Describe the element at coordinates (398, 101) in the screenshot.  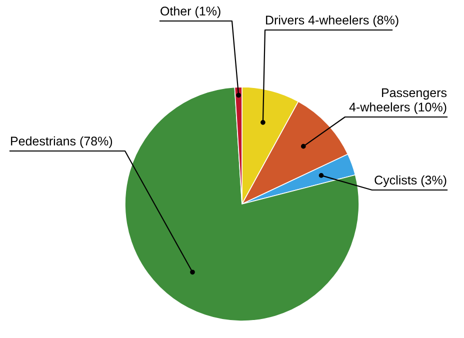
I see `slice-label: Passengers 4-wheelers (10%)` at that location.